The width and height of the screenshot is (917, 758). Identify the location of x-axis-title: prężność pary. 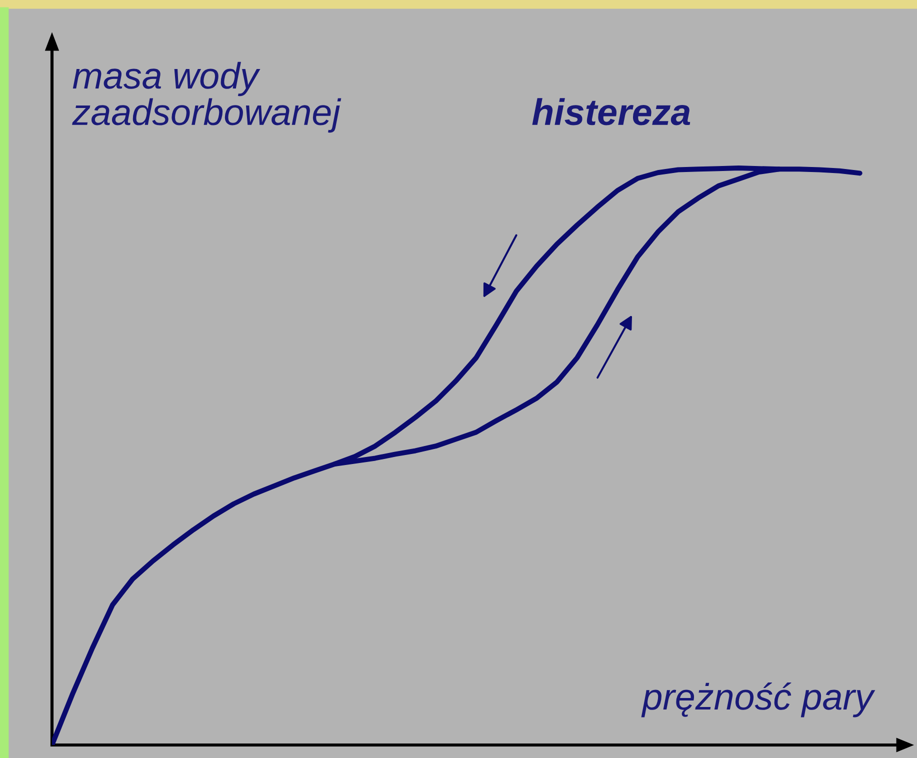
(758, 700).